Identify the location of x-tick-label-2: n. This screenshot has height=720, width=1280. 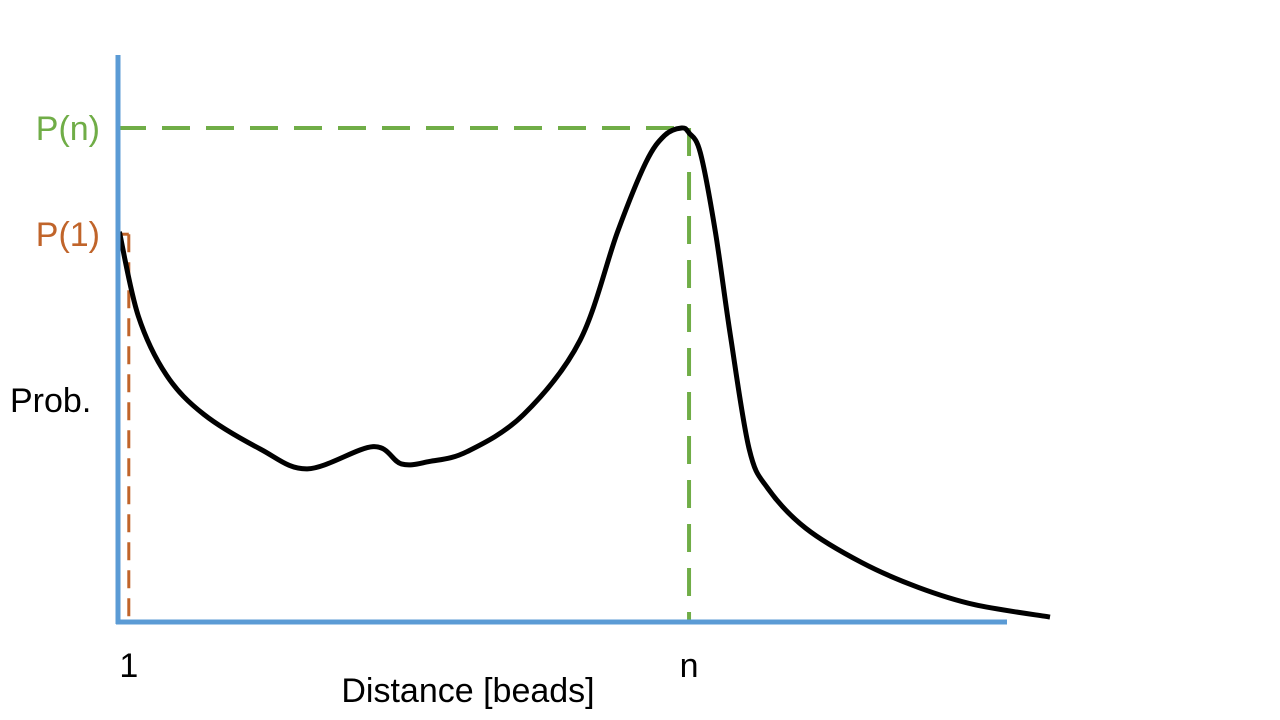
(689, 666).